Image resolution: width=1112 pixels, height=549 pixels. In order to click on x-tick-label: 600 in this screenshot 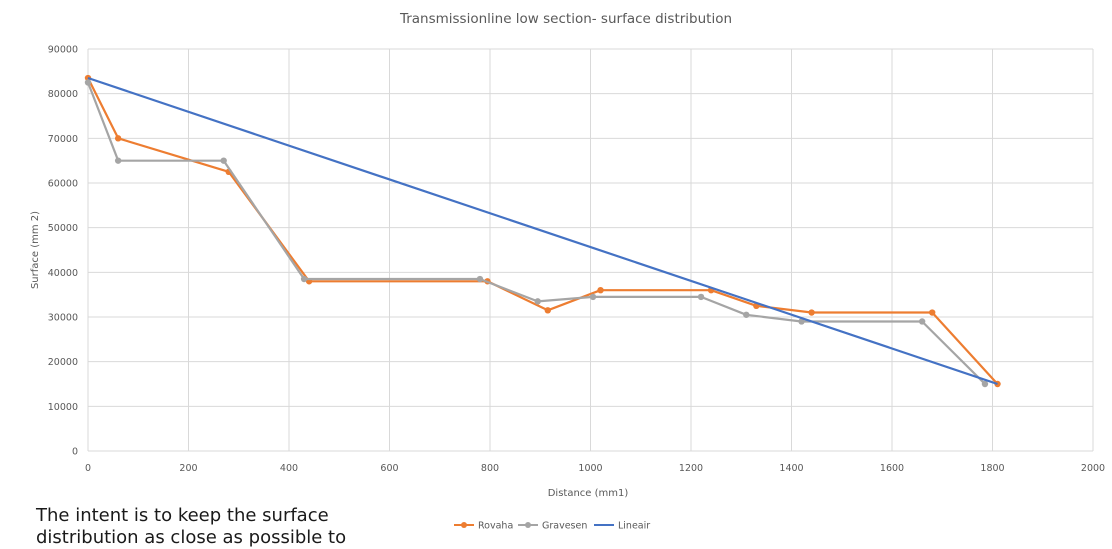, I will do `click(389, 468)`.